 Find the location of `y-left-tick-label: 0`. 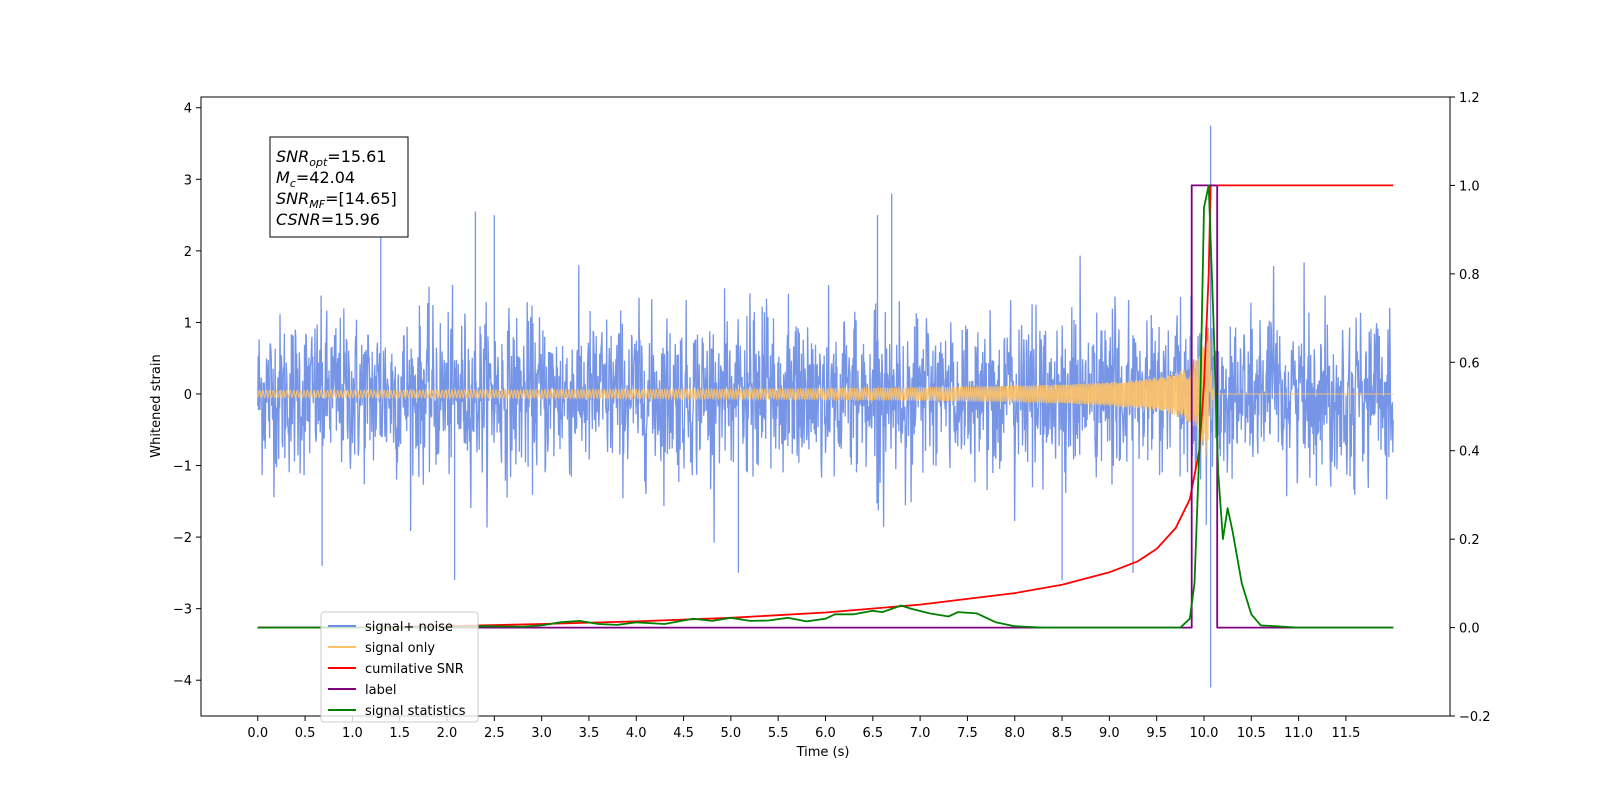

y-left-tick-label: 0 is located at coordinates (188, 395).